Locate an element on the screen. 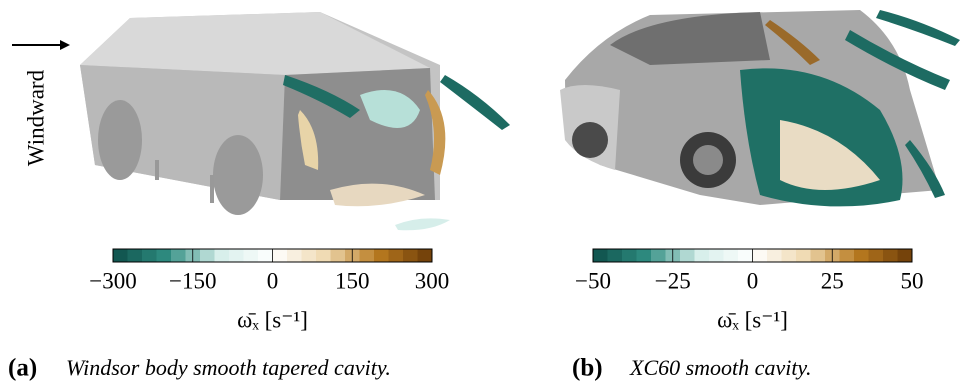  colorbar-tick-label: 50 is located at coordinates (912, 280).